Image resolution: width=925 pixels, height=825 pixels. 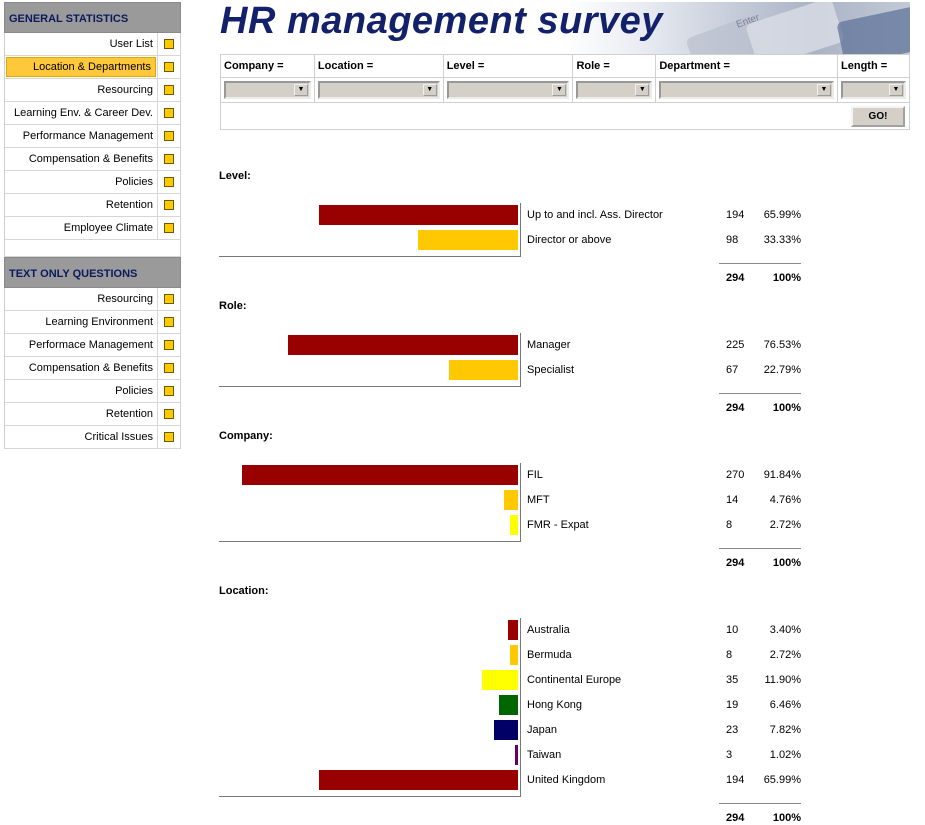 What do you see at coordinates (544, 755) in the screenshot?
I see `category-label: Taiwan` at bounding box center [544, 755].